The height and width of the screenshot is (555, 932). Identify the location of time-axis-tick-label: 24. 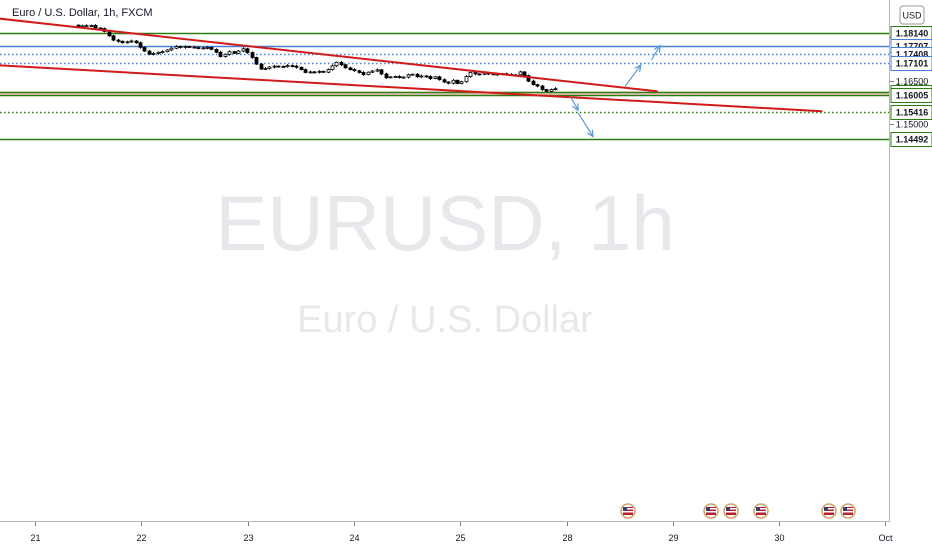
(354, 538).